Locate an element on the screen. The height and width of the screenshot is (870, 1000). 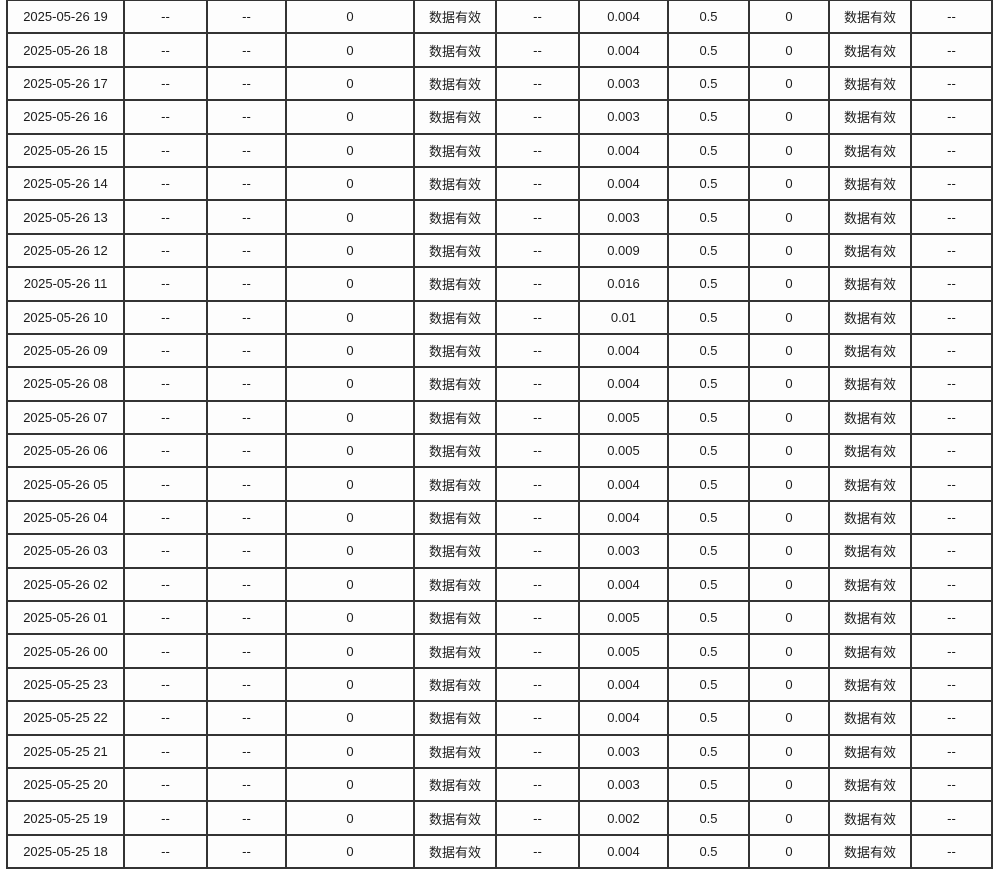
table-row: 2025-05-25 19 -- -- 0 数据有效 -- 0.002 0.5 0 数据有效 -- is located at coordinates (499, 818).